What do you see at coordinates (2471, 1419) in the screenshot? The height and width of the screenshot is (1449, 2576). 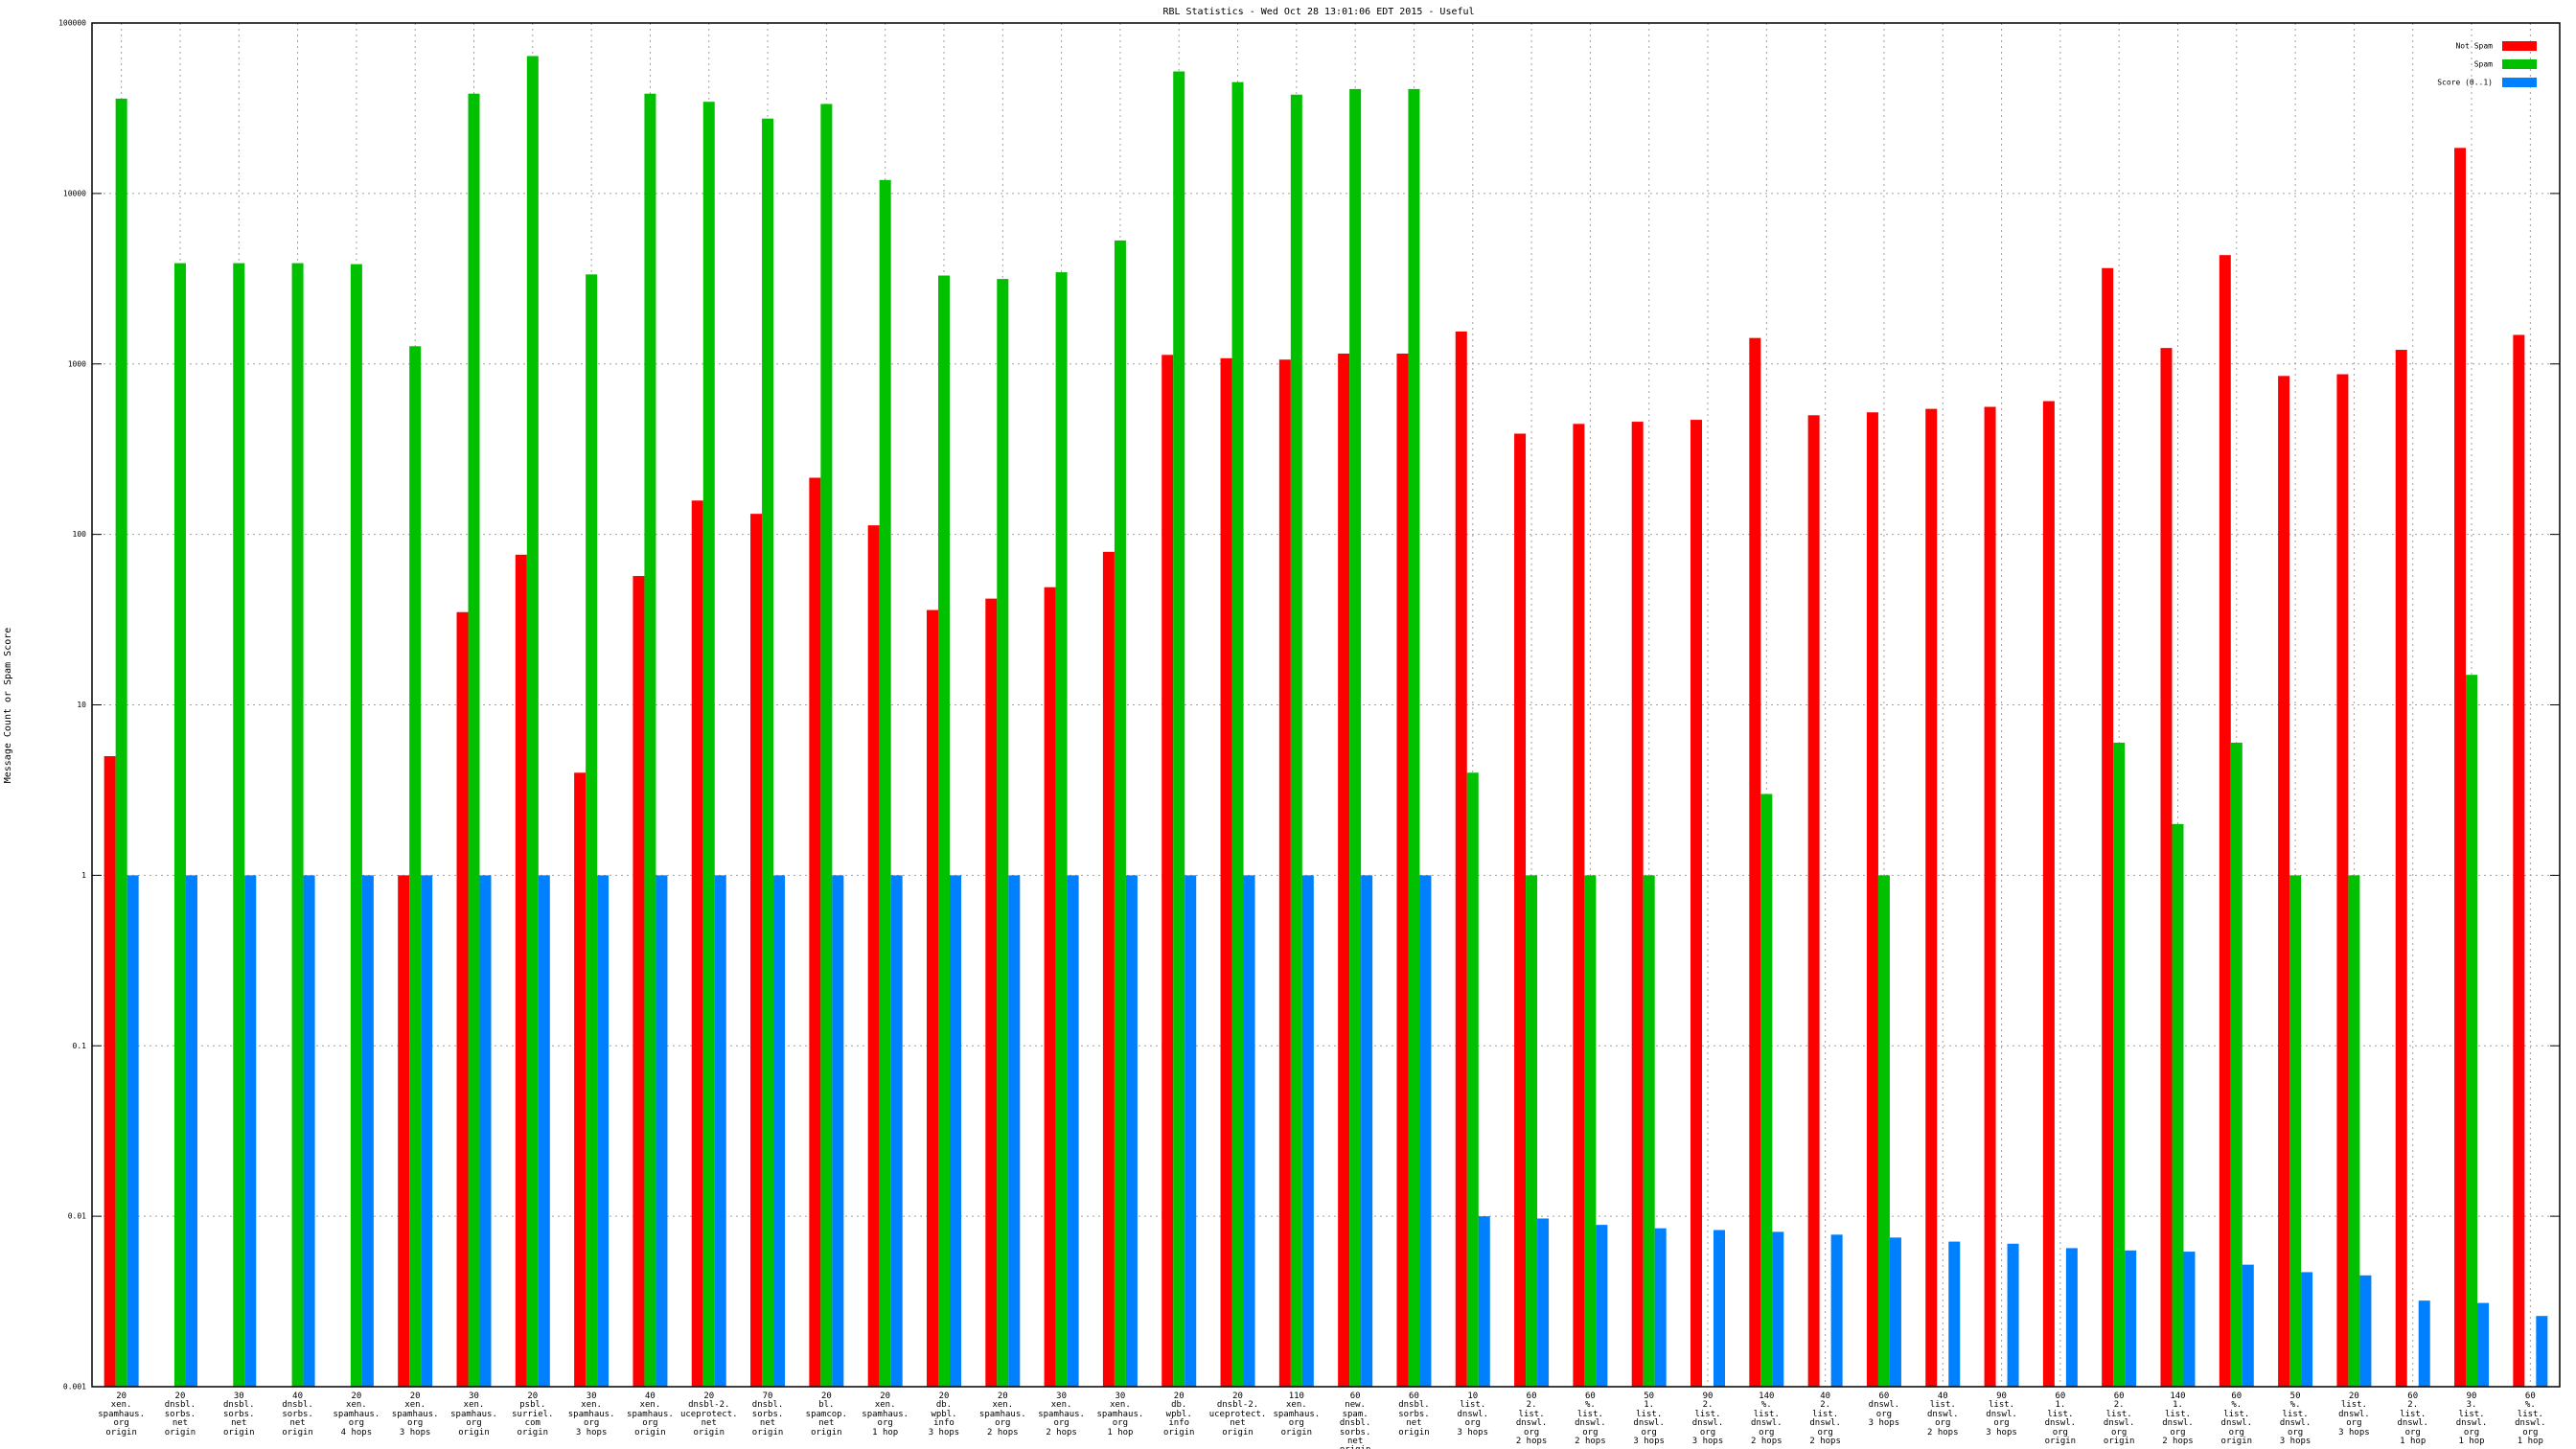 I see `x-tick-label: 90 3. list. dnswl. org 1 hop` at bounding box center [2471, 1419].